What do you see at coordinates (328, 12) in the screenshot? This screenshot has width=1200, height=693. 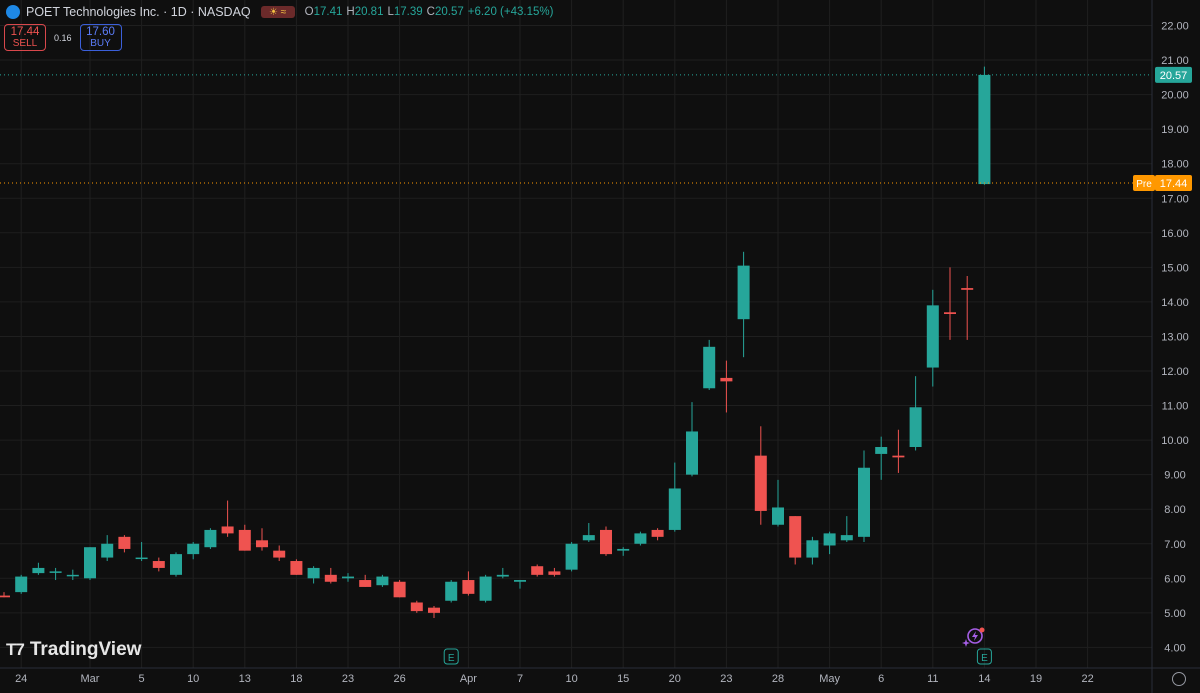 I see `ohlc-value: 17.41` at bounding box center [328, 12].